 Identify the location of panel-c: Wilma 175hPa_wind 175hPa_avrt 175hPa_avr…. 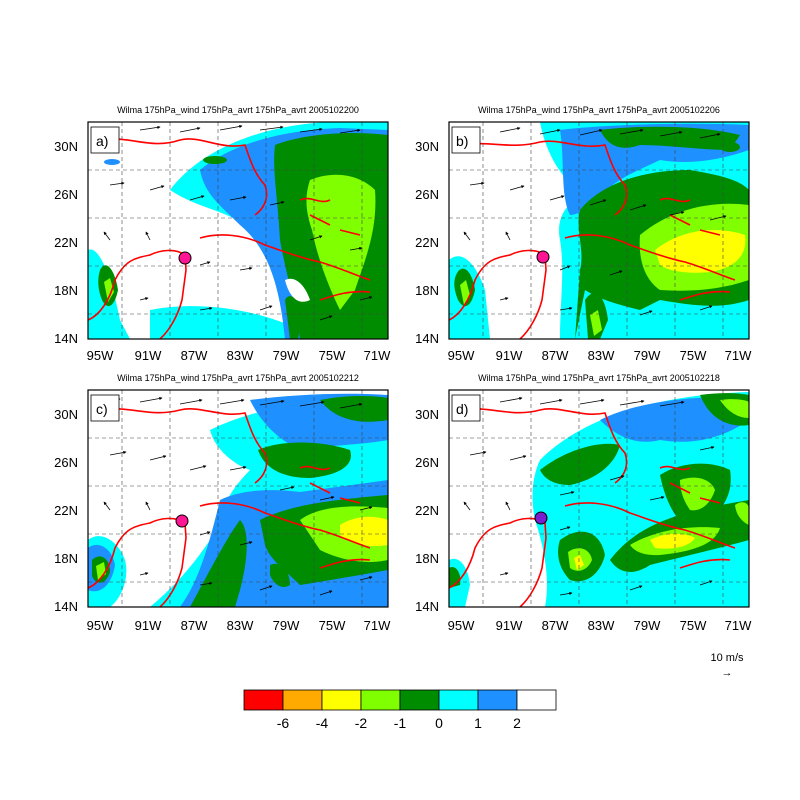
(222, 503).